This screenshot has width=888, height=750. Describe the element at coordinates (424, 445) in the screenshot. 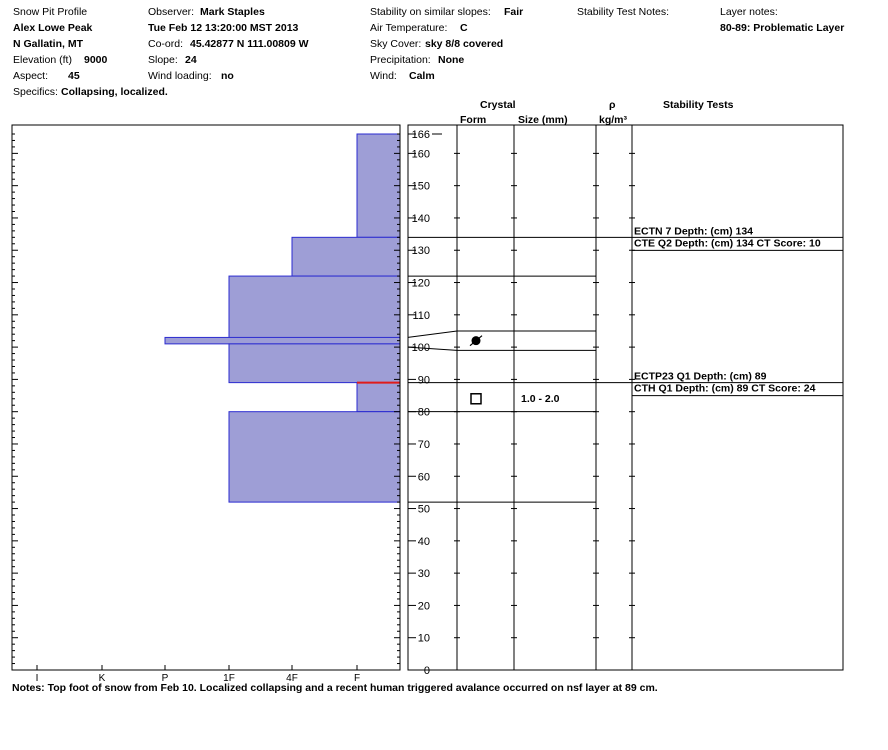

I see `y-tick-label: 70` at that location.